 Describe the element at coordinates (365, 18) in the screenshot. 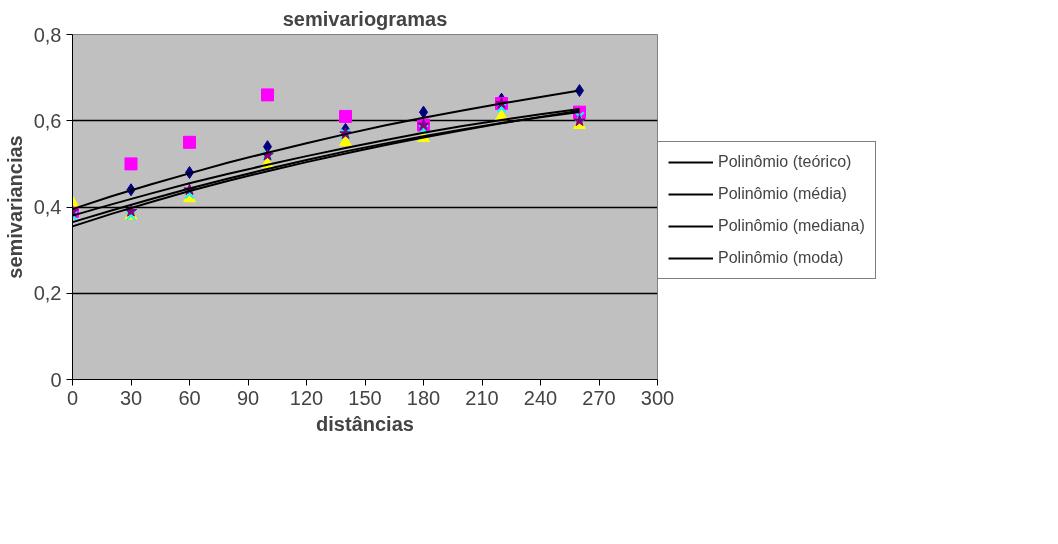

I see `chart-title: semivariogramas` at that location.